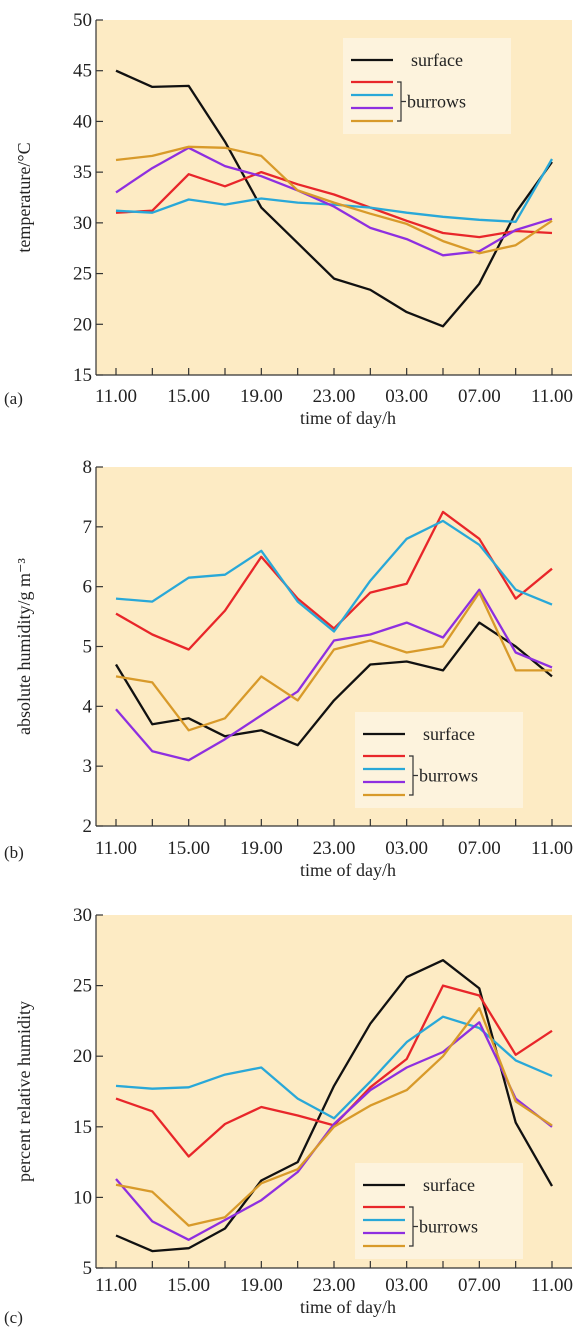 The image size is (577, 1334). I want to click on panel-letter: (a), so click(13, 398).